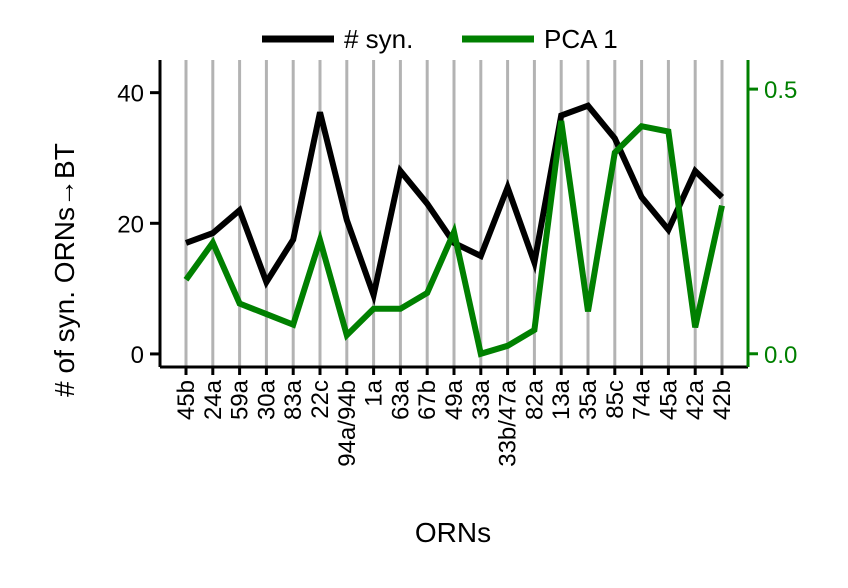 Image resolution: width=848 pixels, height=588 pixels. I want to click on x-tick-label: 67b, so click(427, 400).